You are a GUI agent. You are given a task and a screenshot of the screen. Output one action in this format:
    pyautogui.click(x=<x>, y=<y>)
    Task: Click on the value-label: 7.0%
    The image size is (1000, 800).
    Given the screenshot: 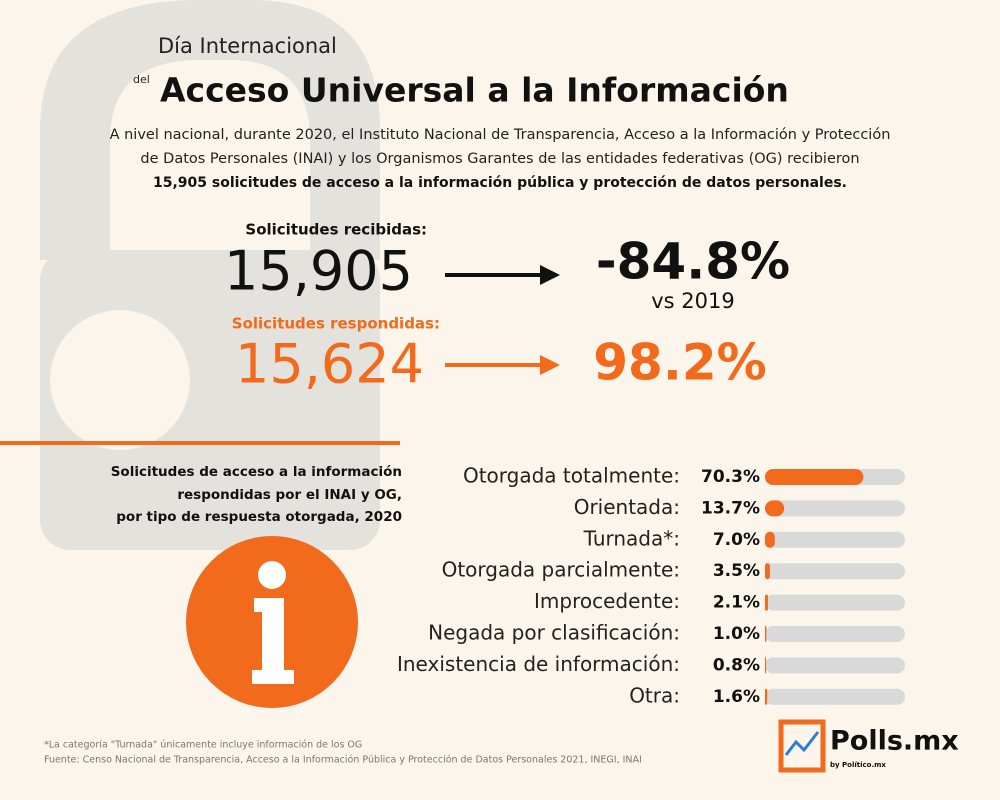 What is the action you would take?
    pyautogui.click(x=736, y=540)
    